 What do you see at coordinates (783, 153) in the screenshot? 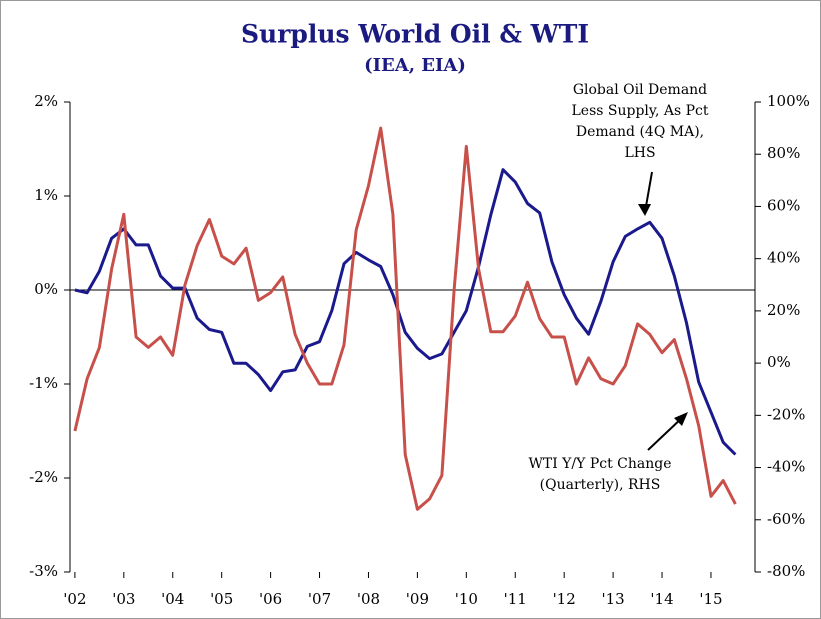
I see `y2-tick-label: 80%` at bounding box center [783, 153].